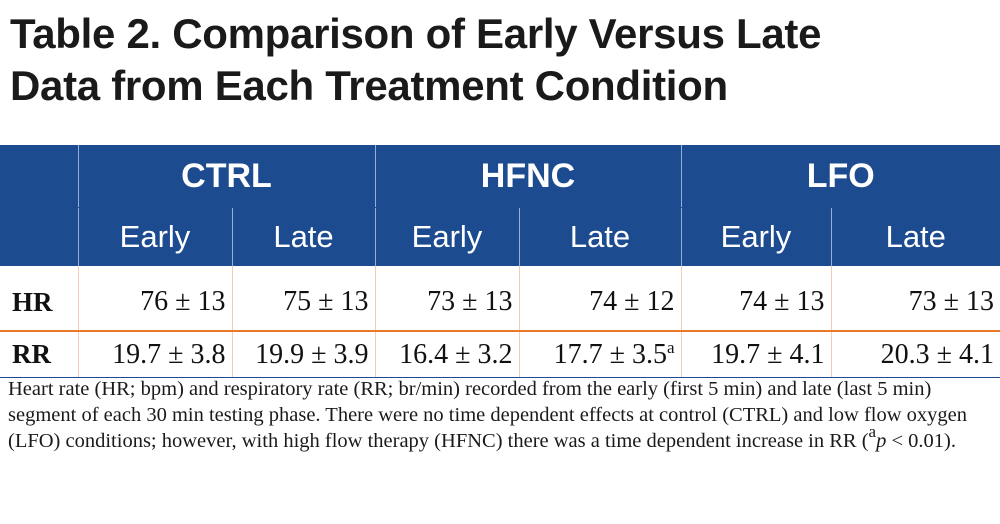 Image resolution: width=1000 pixels, height=524 pixels. I want to click on cell-rr-ctrl-late: 19.9 ± 3.9, so click(303, 354).